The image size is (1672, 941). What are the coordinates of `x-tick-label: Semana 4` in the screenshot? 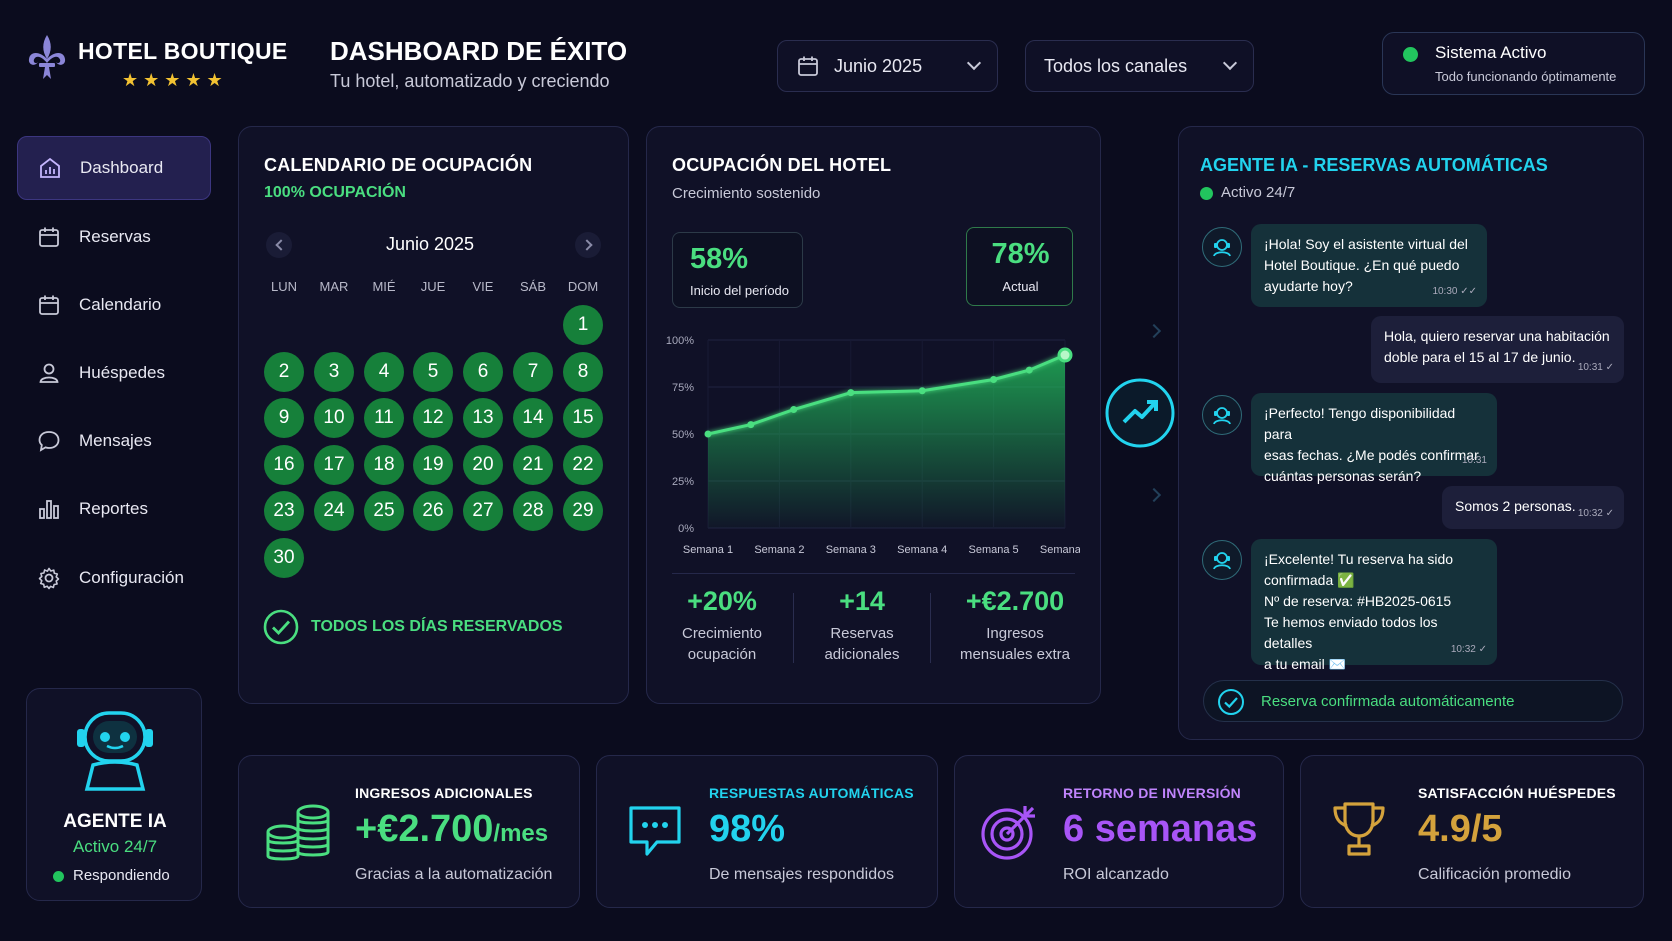 It's located at (922, 550).